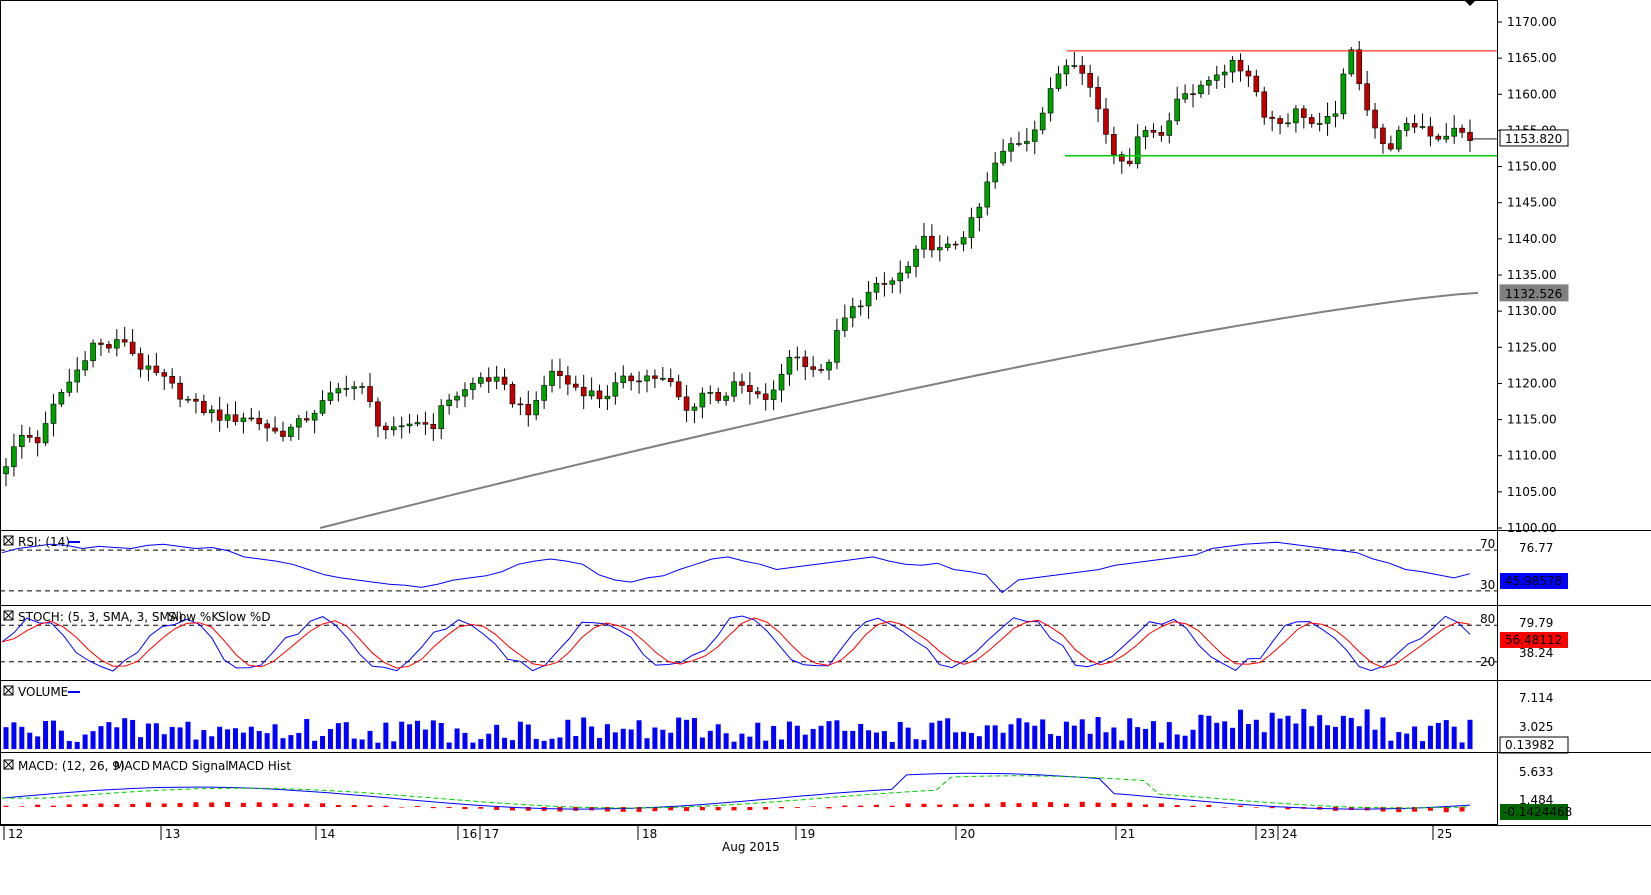 This screenshot has height=895, width=1651. What do you see at coordinates (1532, 203) in the screenshot?
I see `price-tick-label: 1145.00` at bounding box center [1532, 203].